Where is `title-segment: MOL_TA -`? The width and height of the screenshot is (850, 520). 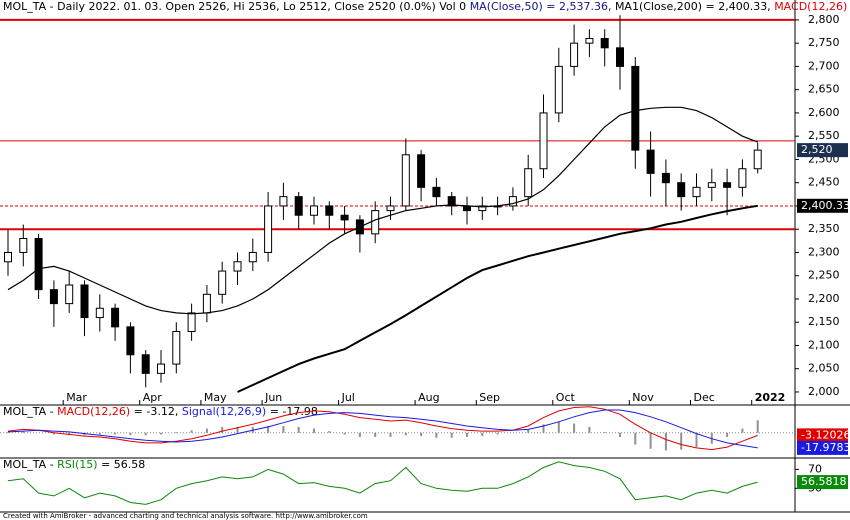
title-segment: MOL_TA - is located at coordinates (30, 464).